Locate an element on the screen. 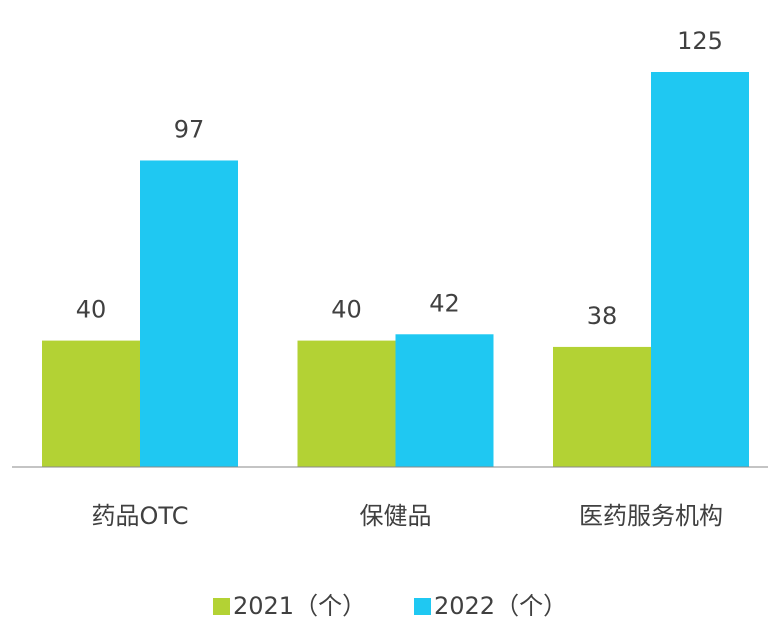  x-tick-label: 药品OTC is located at coordinates (140, 516).